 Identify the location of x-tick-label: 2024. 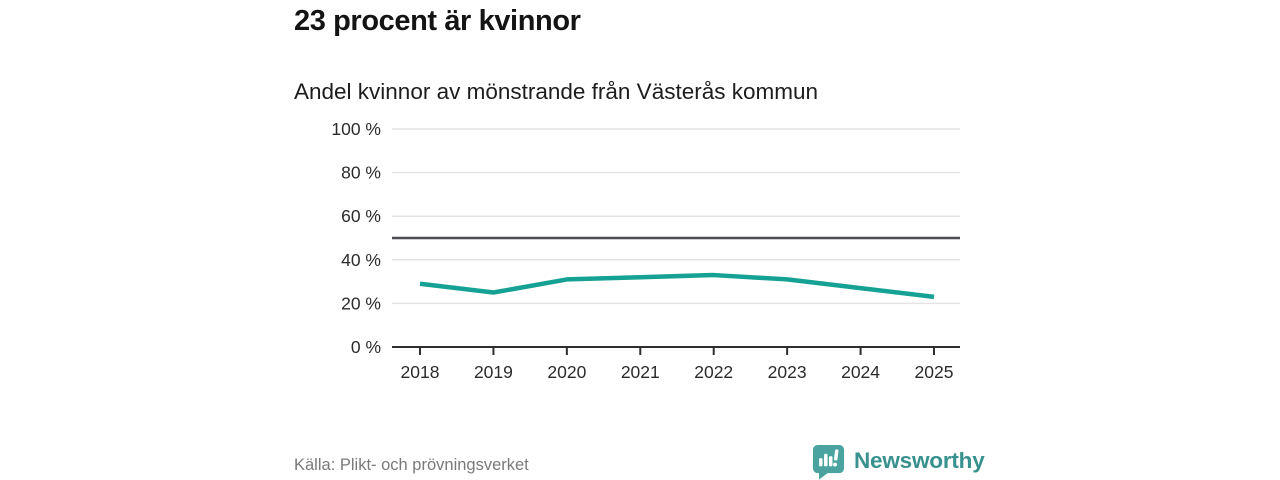
(860, 372).